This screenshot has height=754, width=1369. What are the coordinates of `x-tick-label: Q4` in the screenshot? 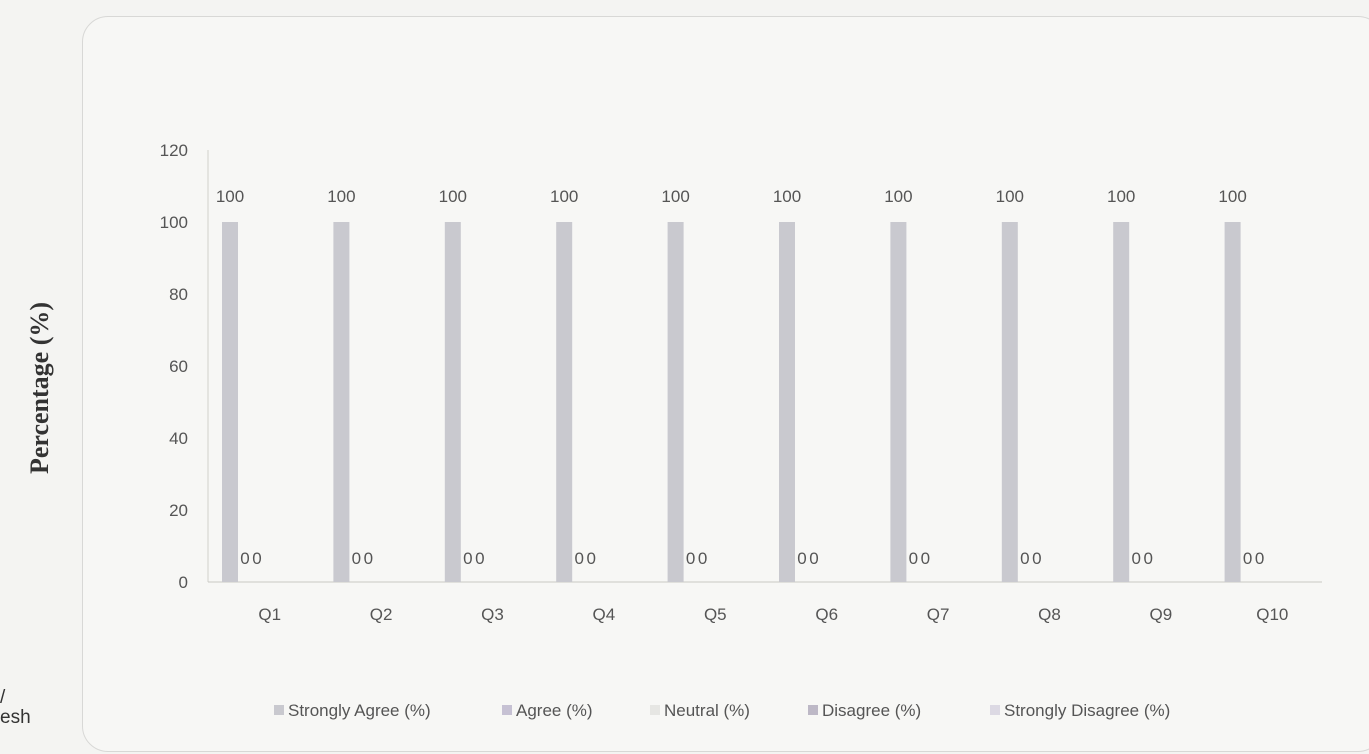 It's located at (604, 614).